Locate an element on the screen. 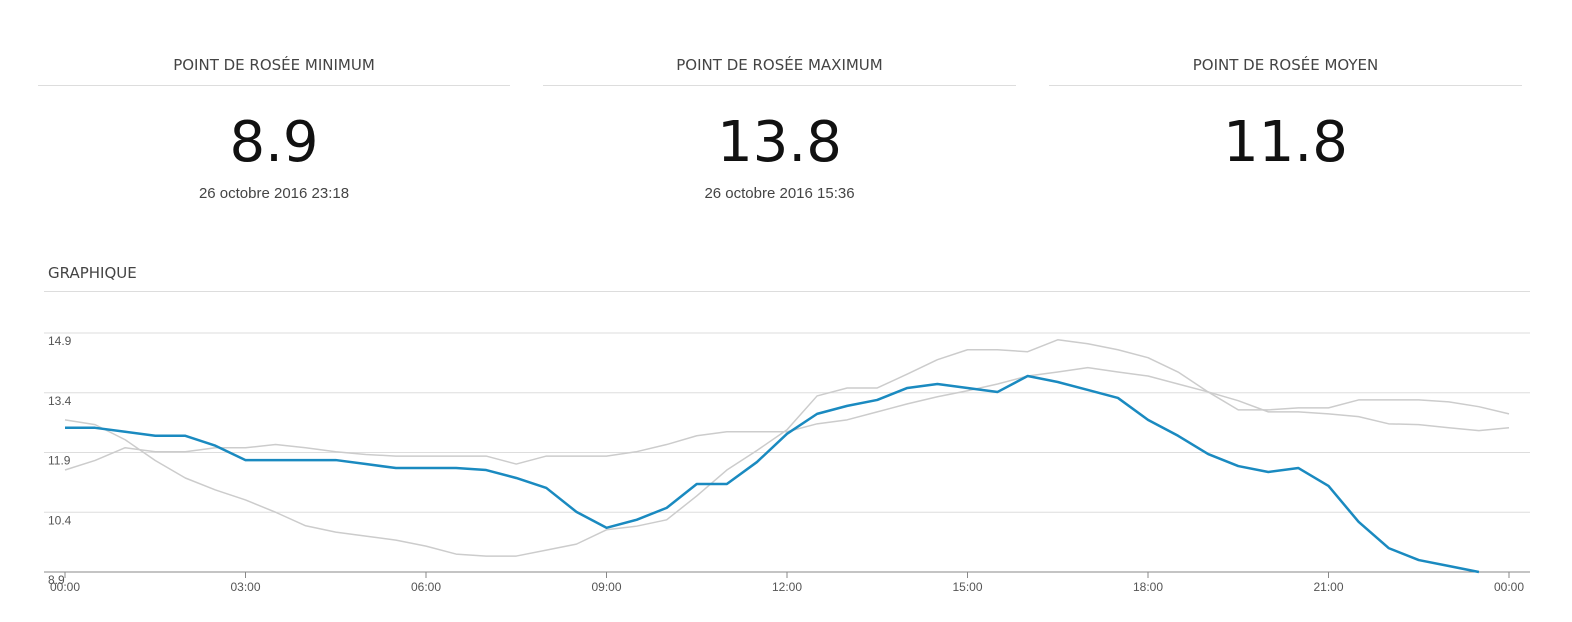 The height and width of the screenshot is (622, 1572). x-tick-label: 15:00 is located at coordinates (967, 587).